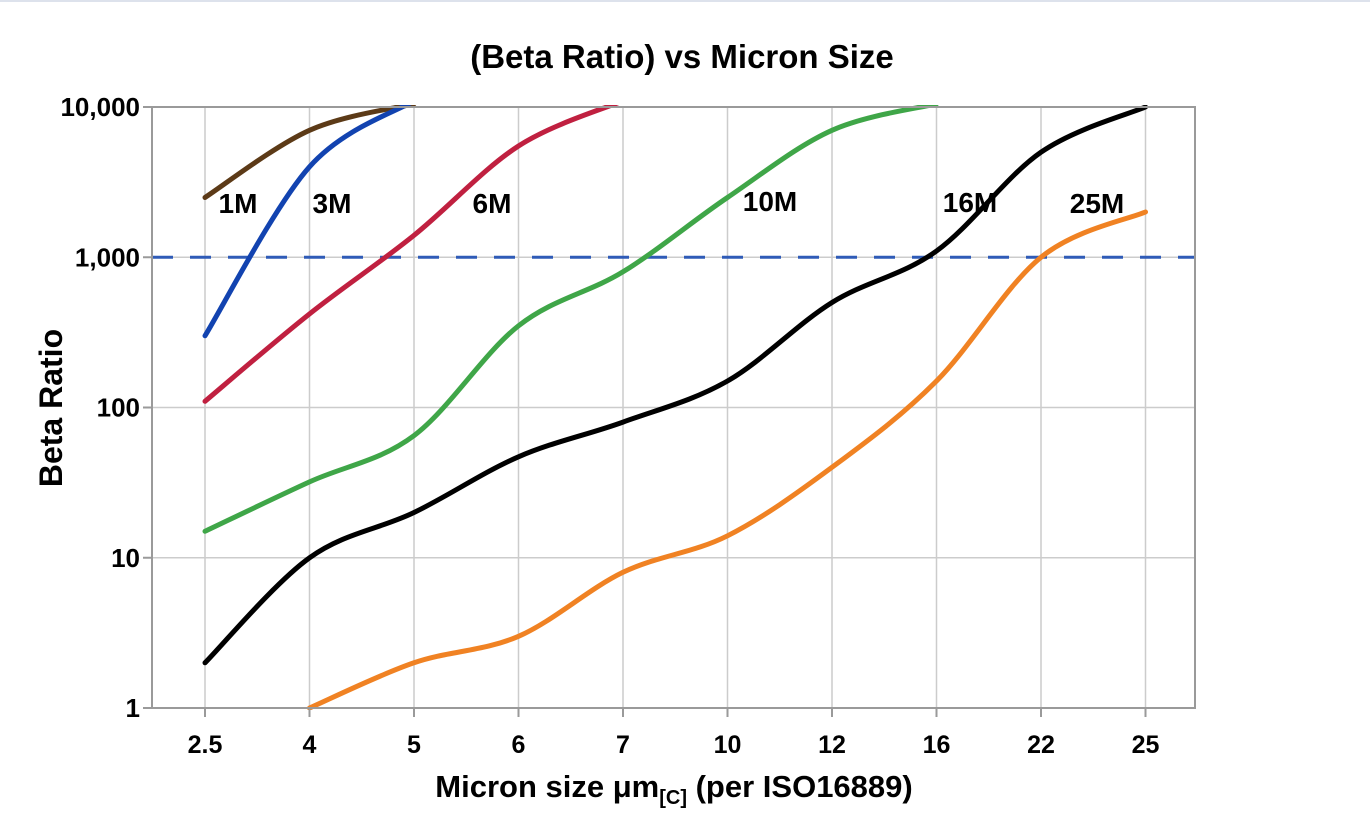  I want to click on y-tick-label: 10, so click(125, 558).